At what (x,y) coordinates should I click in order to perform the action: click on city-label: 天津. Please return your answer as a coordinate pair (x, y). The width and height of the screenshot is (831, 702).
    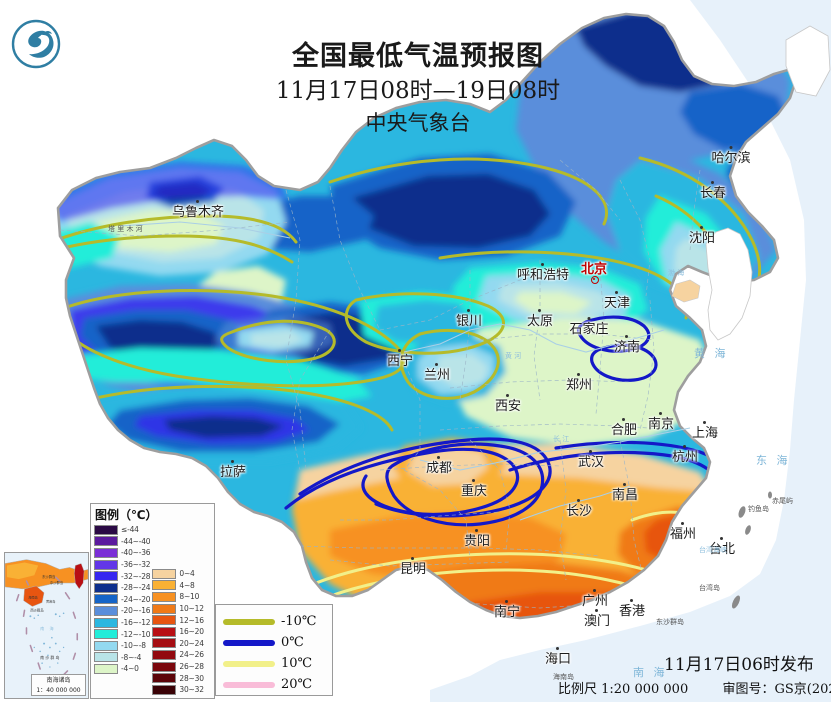
    Looking at the image, I should click on (617, 301).